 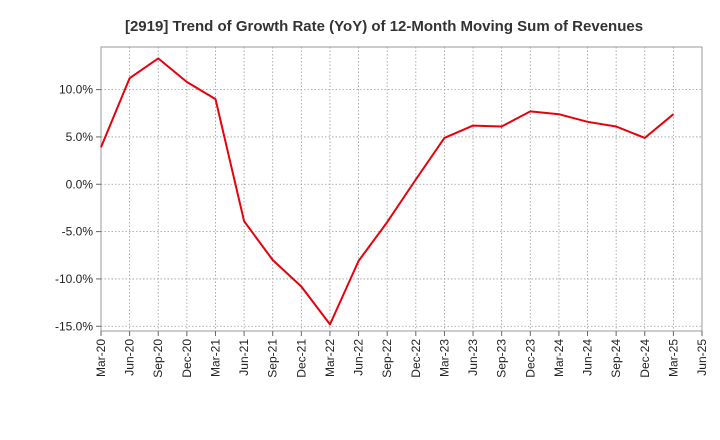 What do you see at coordinates (702, 357) in the screenshot?
I see `x-tick-label: Jun-25` at bounding box center [702, 357].